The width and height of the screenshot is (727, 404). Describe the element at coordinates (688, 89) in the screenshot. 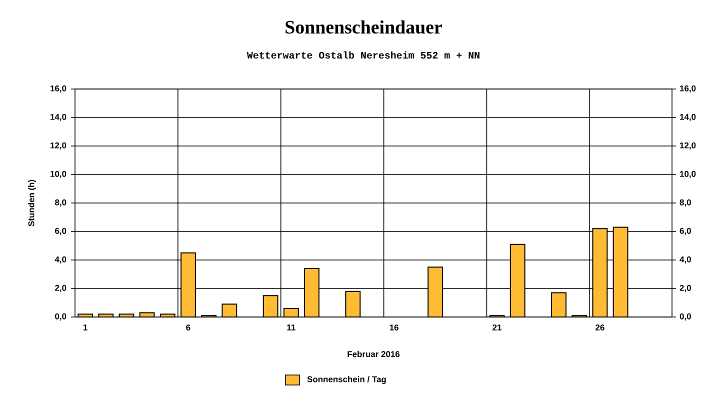

I see `y2-tick-label: 16,0` at that location.